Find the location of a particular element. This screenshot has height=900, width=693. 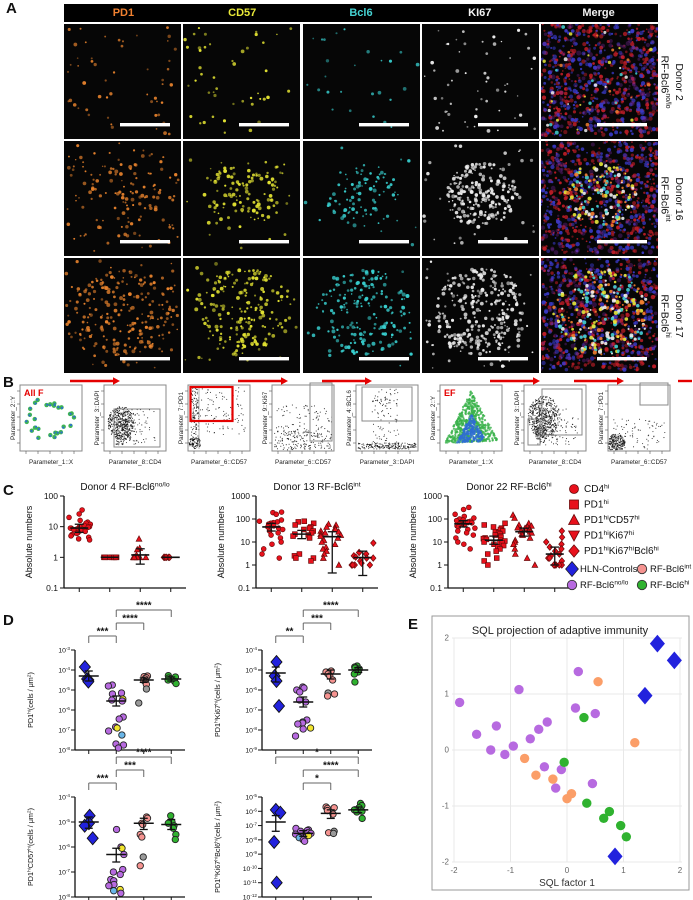

panel-c-label: C is located at coordinates (8, 490).